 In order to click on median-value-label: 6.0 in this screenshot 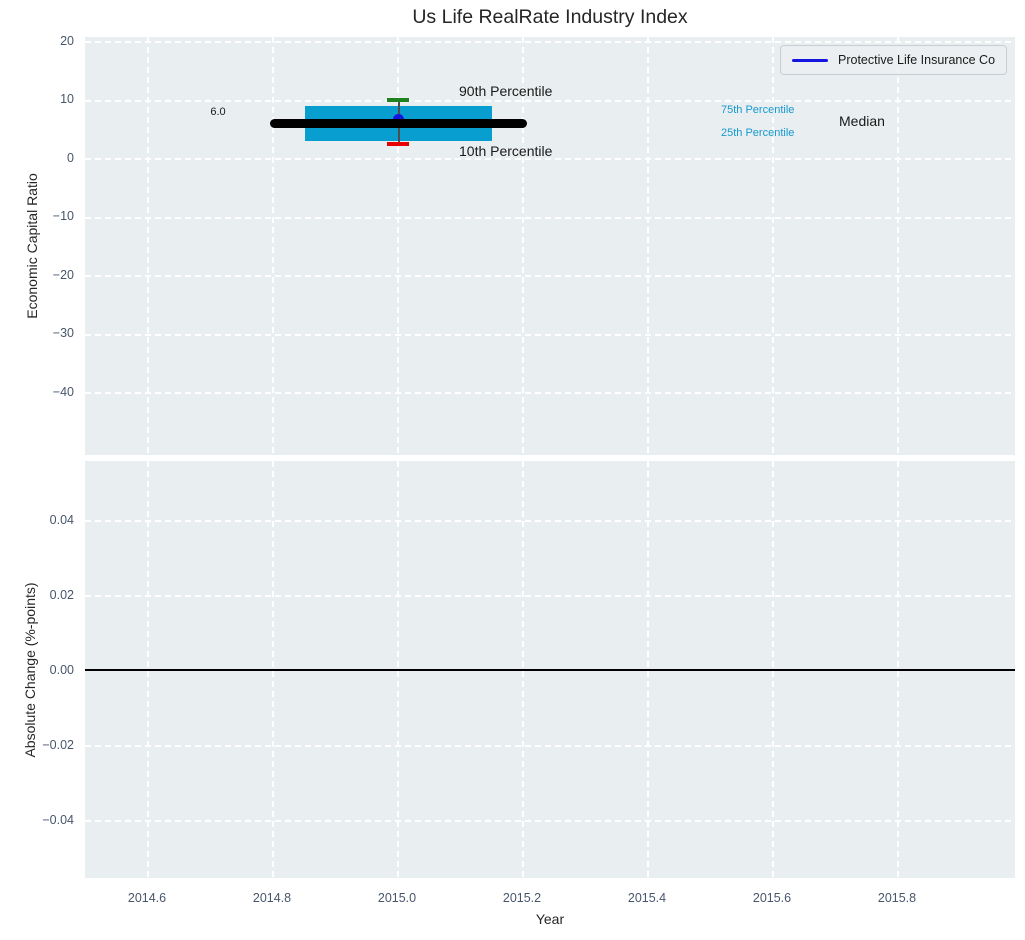, I will do `click(218, 112)`.